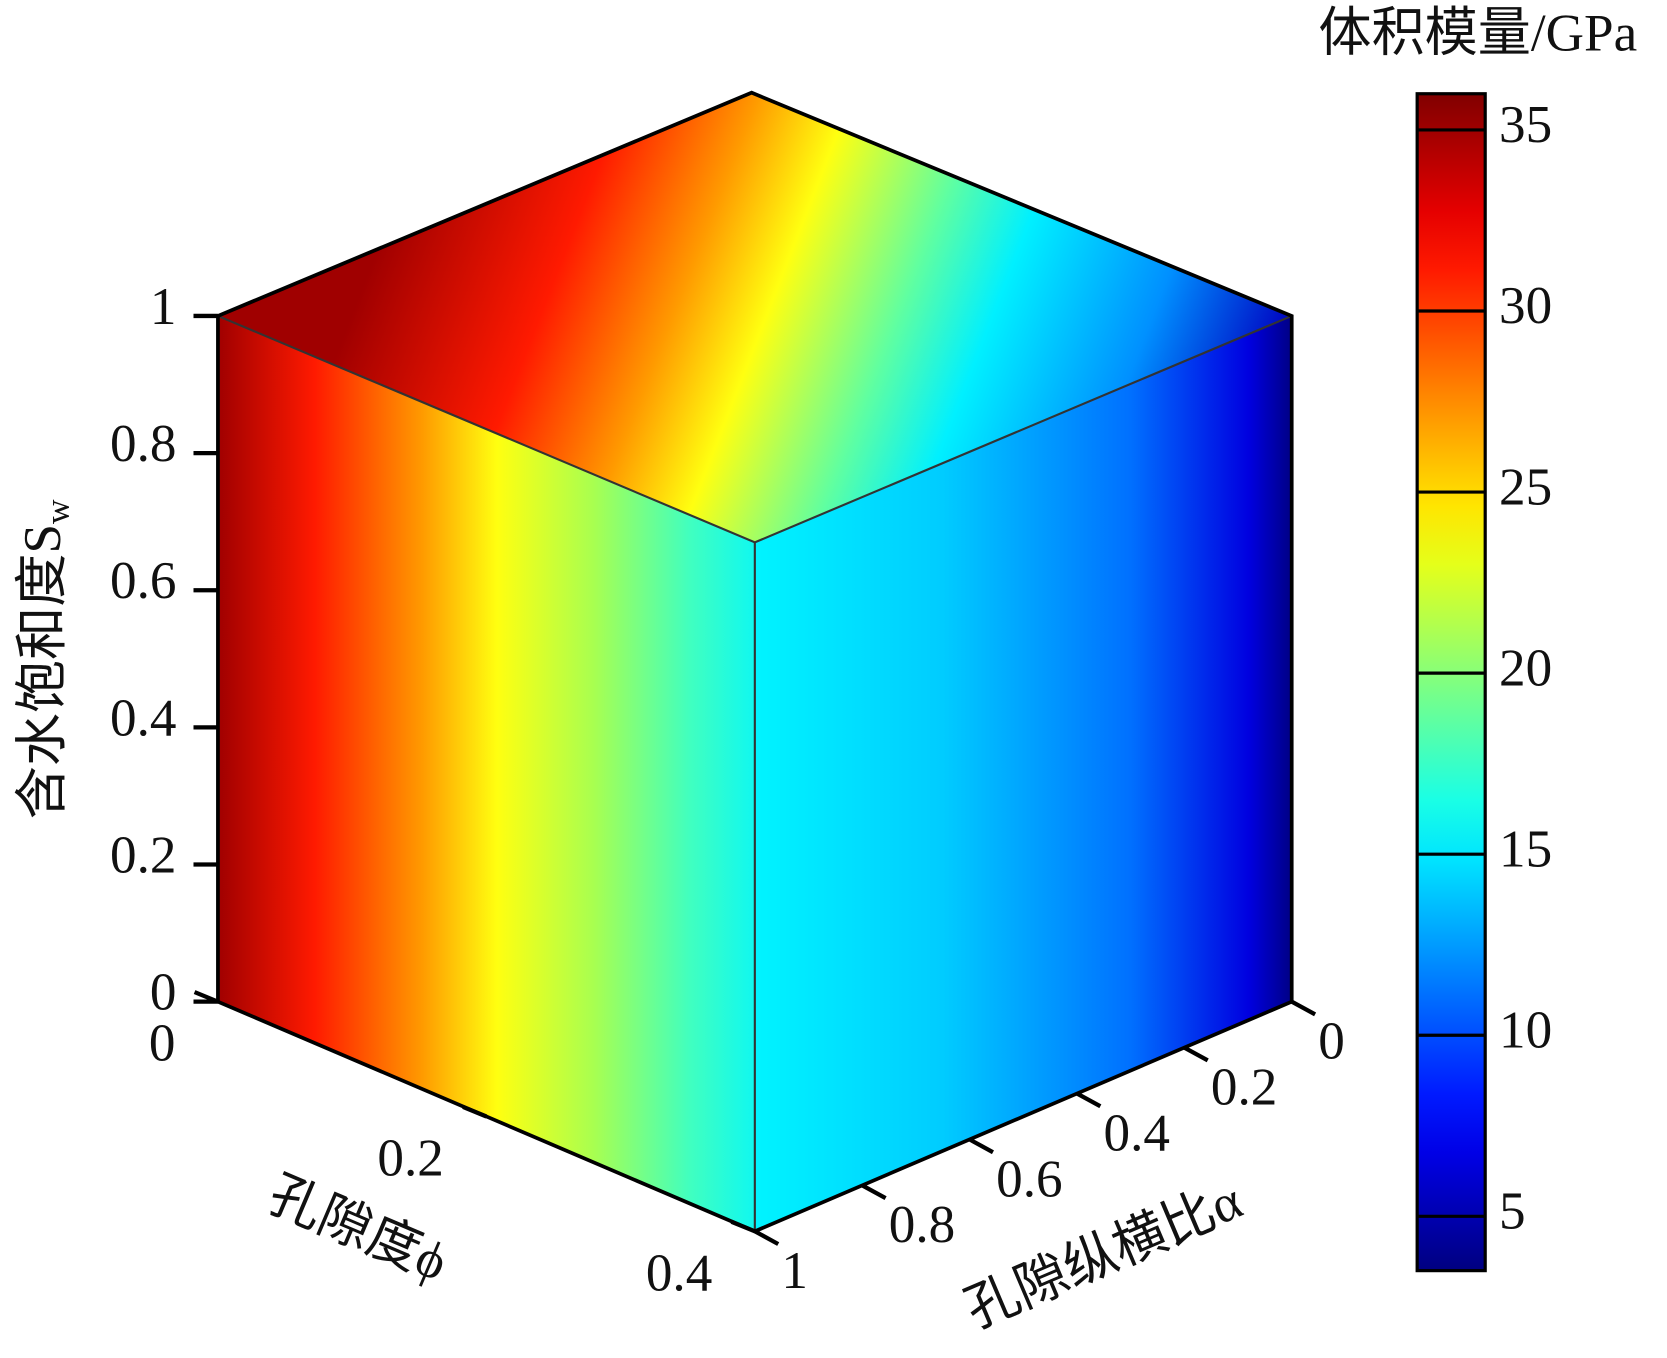 The width and height of the screenshot is (1667, 1358). Describe the element at coordinates (143, 855) in the screenshot. I see `z-tick-label: 0.2` at that location.